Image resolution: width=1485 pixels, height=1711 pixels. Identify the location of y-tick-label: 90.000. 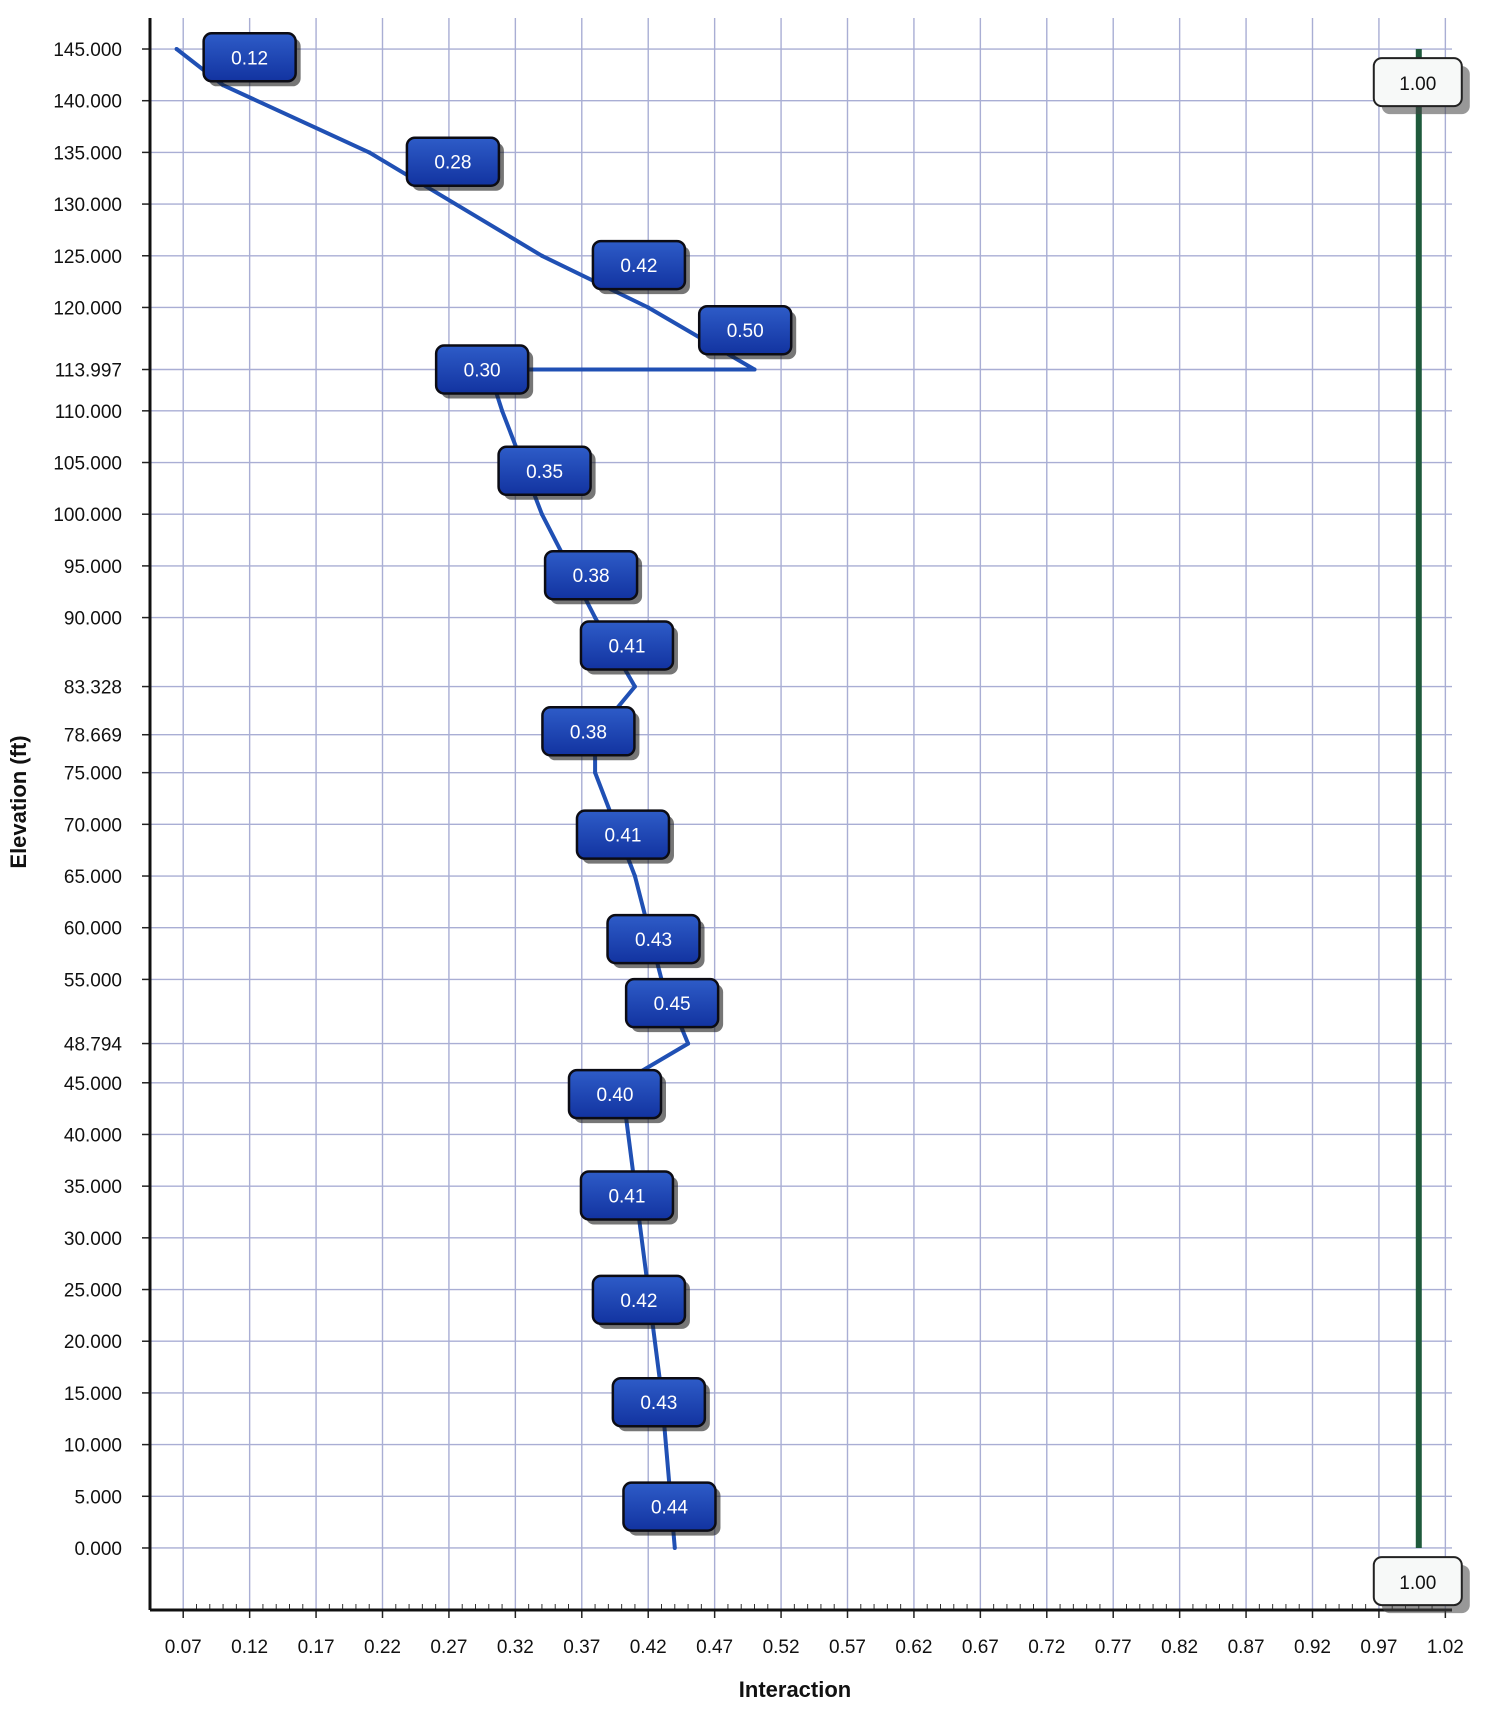
(93, 619).